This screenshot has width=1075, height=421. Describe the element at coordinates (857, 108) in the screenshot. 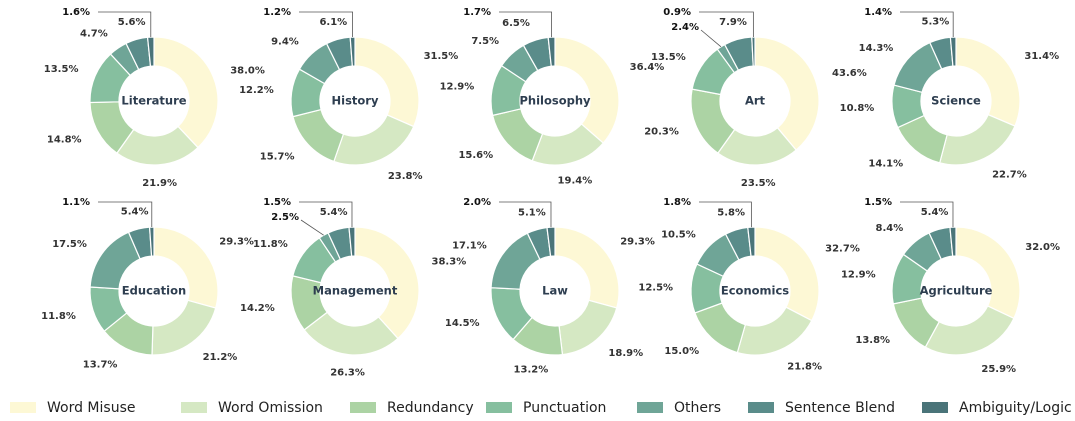

I see `value-label: 10.8%` at that location.